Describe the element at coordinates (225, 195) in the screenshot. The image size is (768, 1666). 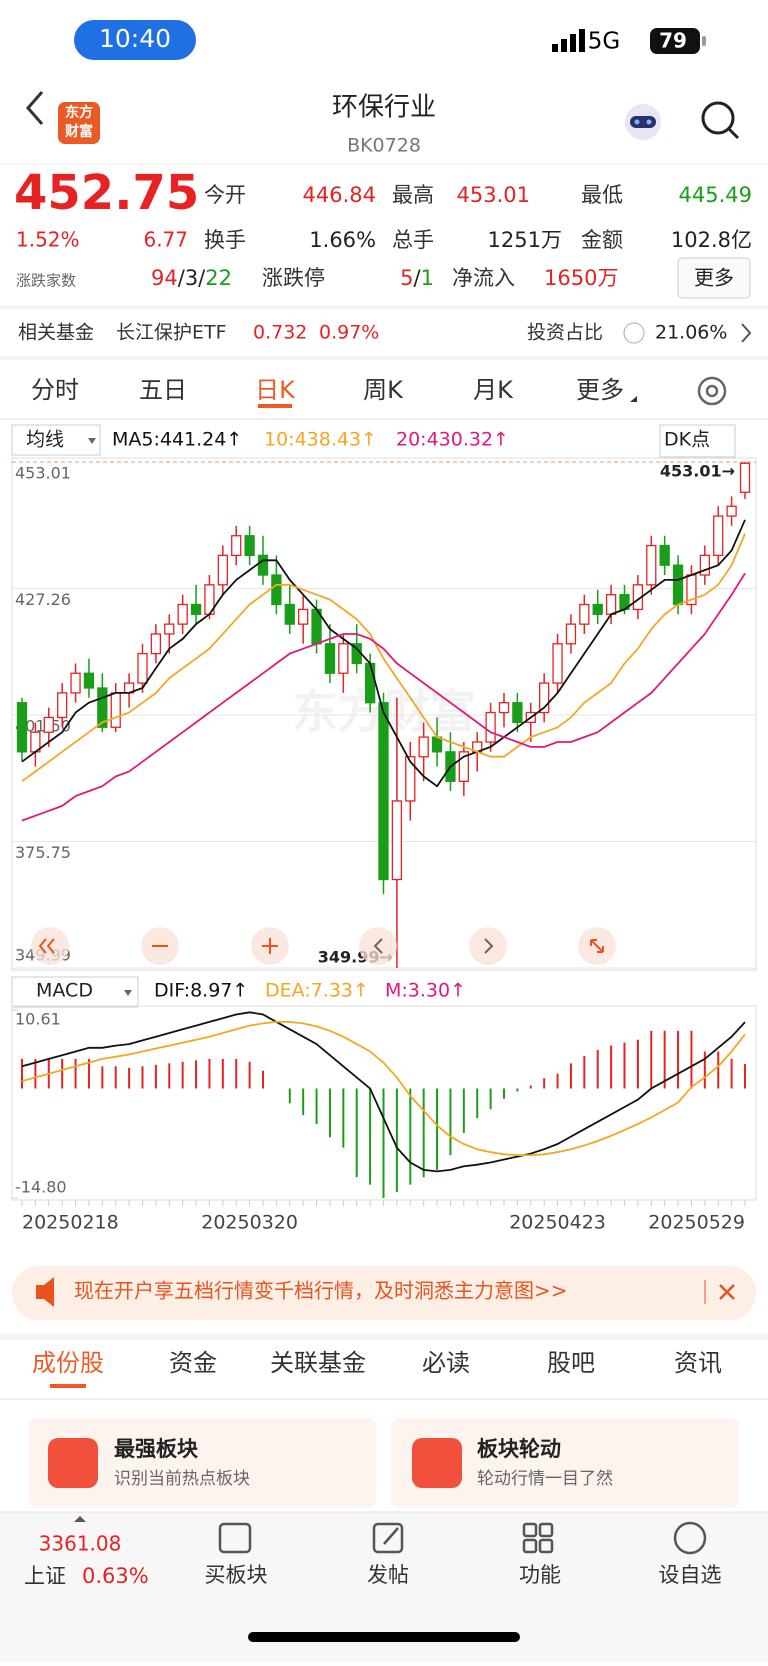
I see `field-label: 今开` at that location.